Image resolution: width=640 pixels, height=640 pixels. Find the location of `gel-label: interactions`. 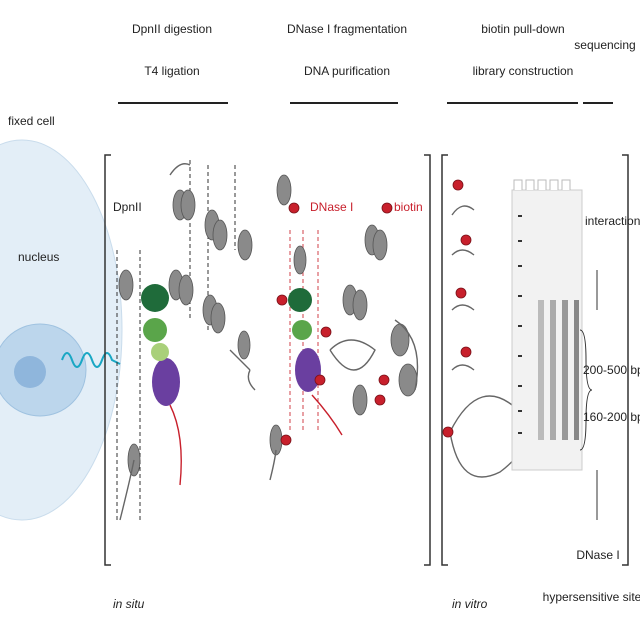

gel-label: interactions is located at coordinates (612, 221).